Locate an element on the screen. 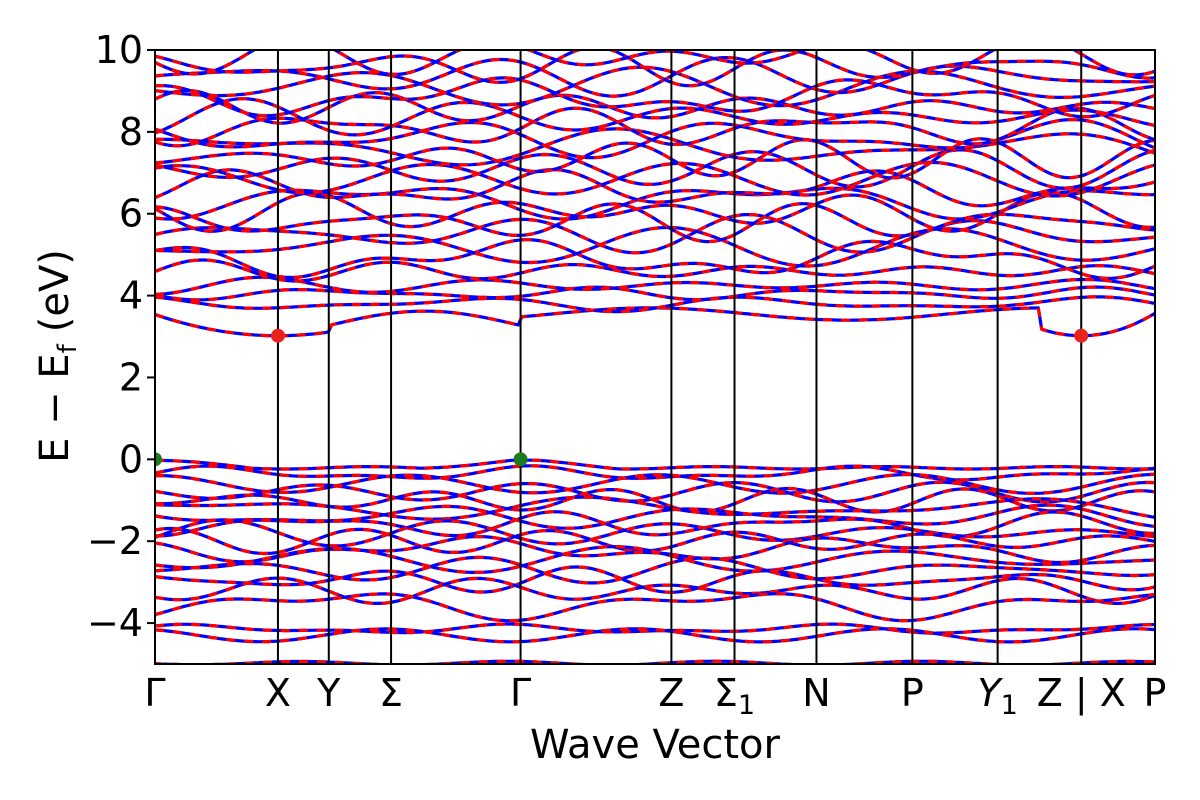 The height and width of the screenshot is (800, 1200). band-extrema-markers is located at coordinates (622, 397).